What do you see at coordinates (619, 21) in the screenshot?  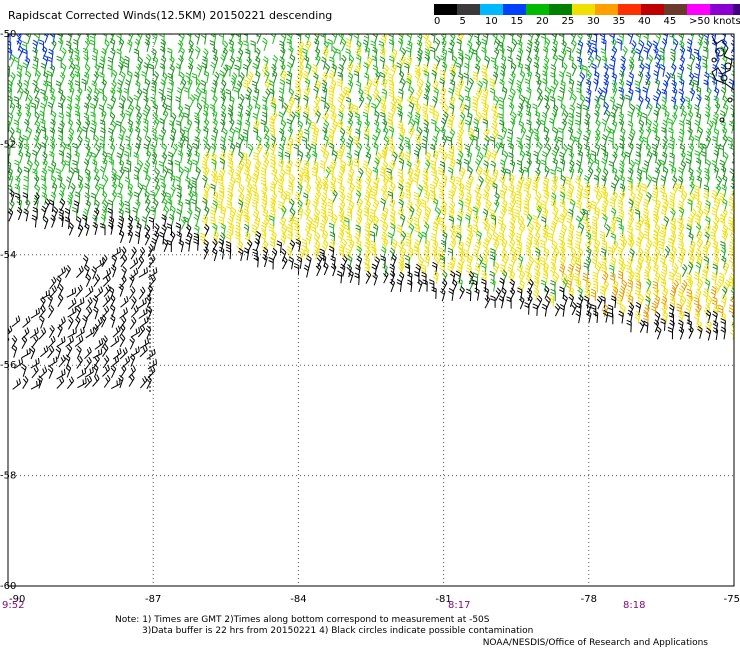 I see `legend-label-7: 35` at bounding box center [619, 21].